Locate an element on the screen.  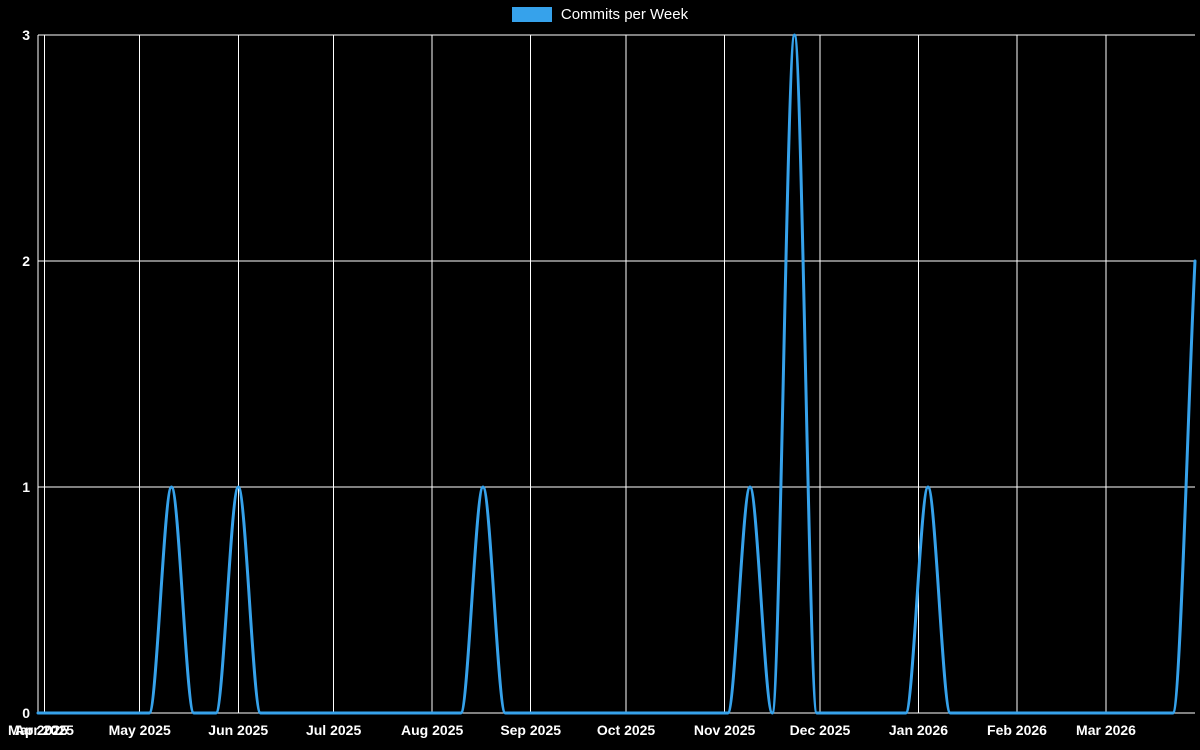
x-tick-label: Jul 2025 is located at coordinates (333, 730).